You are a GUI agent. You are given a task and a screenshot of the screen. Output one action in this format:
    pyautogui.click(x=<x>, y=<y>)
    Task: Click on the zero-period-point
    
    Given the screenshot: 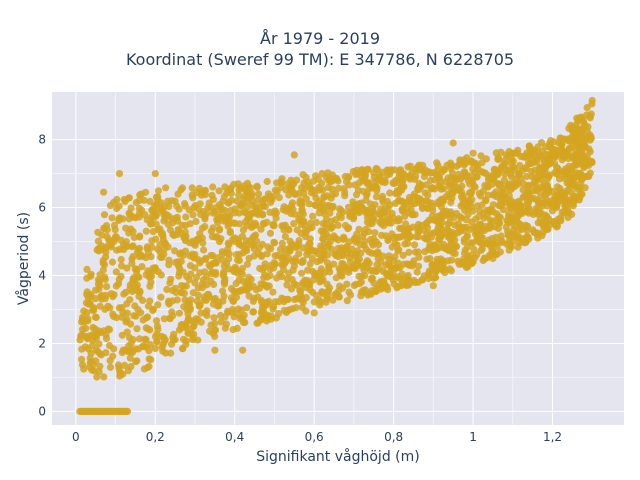 What is the action you would take?
    pyautogui.click(x=127, y=411)
    